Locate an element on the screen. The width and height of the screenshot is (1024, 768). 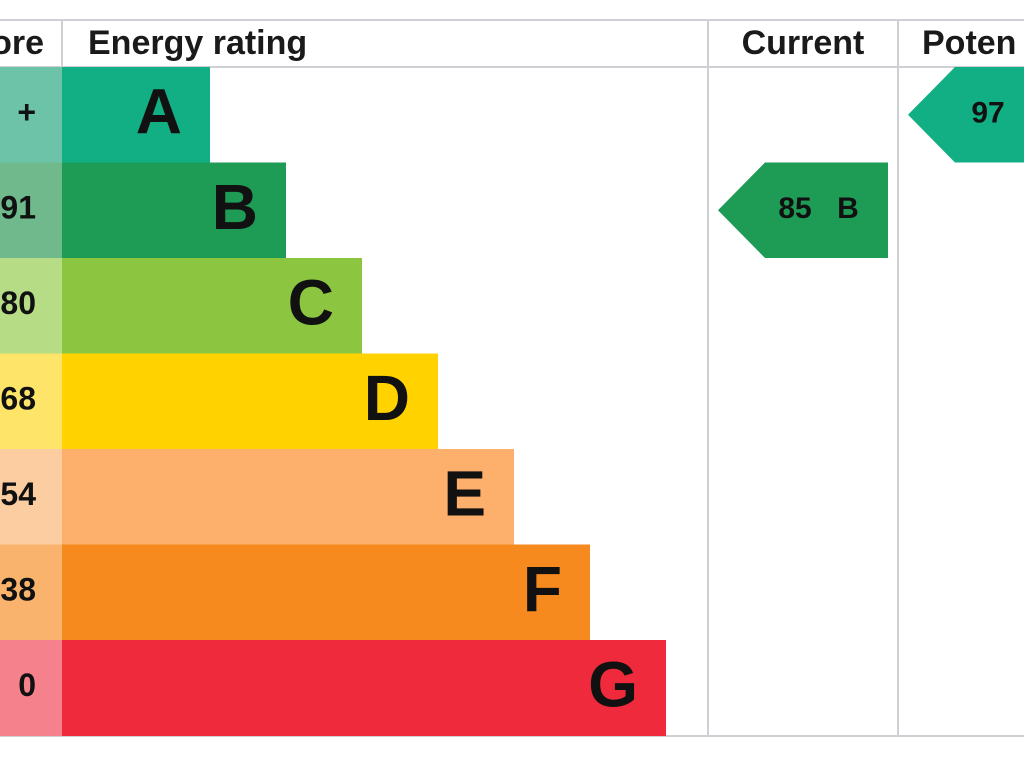
header-potential: Poten is located at coordinates (969, 43).